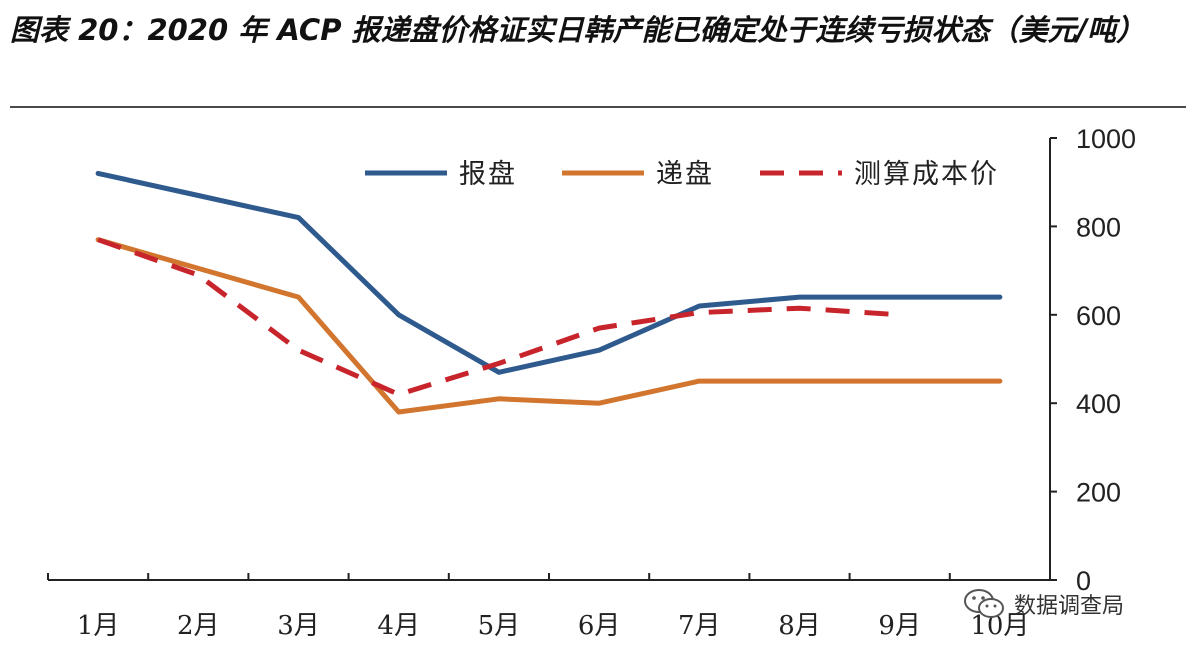 This screenshot has height=656, width=1196. I want to click on legend-label-3: 测算成本价, so click(926, 174).